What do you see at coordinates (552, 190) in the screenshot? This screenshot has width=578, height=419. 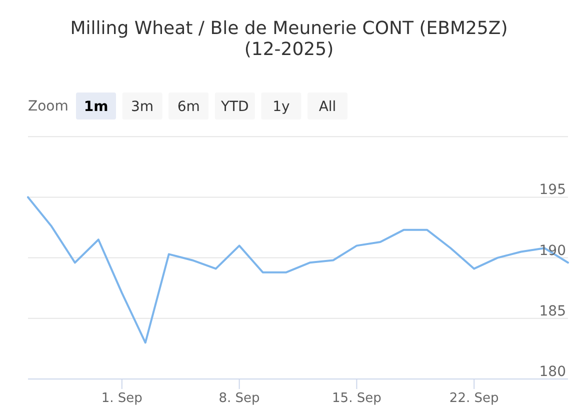 I see `y-tick-label: 195` at bounding box center [552, 190].